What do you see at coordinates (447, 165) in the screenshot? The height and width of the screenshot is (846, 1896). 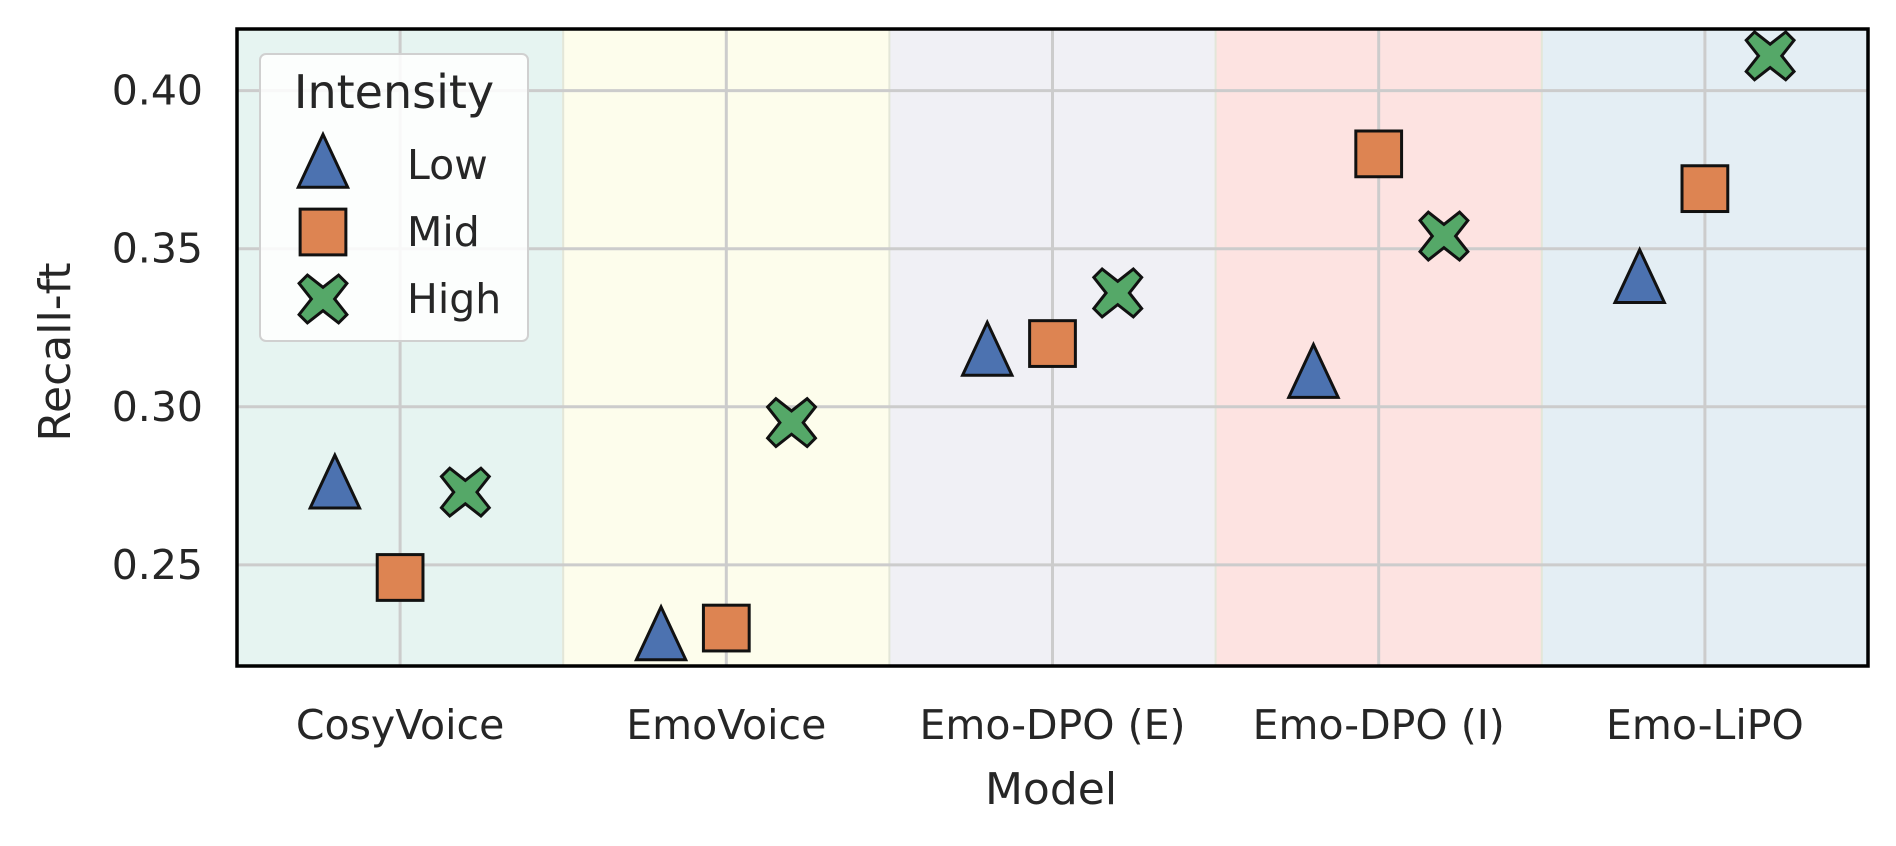 I see `legend-label-low: Low` at bounding box center [447, 165].